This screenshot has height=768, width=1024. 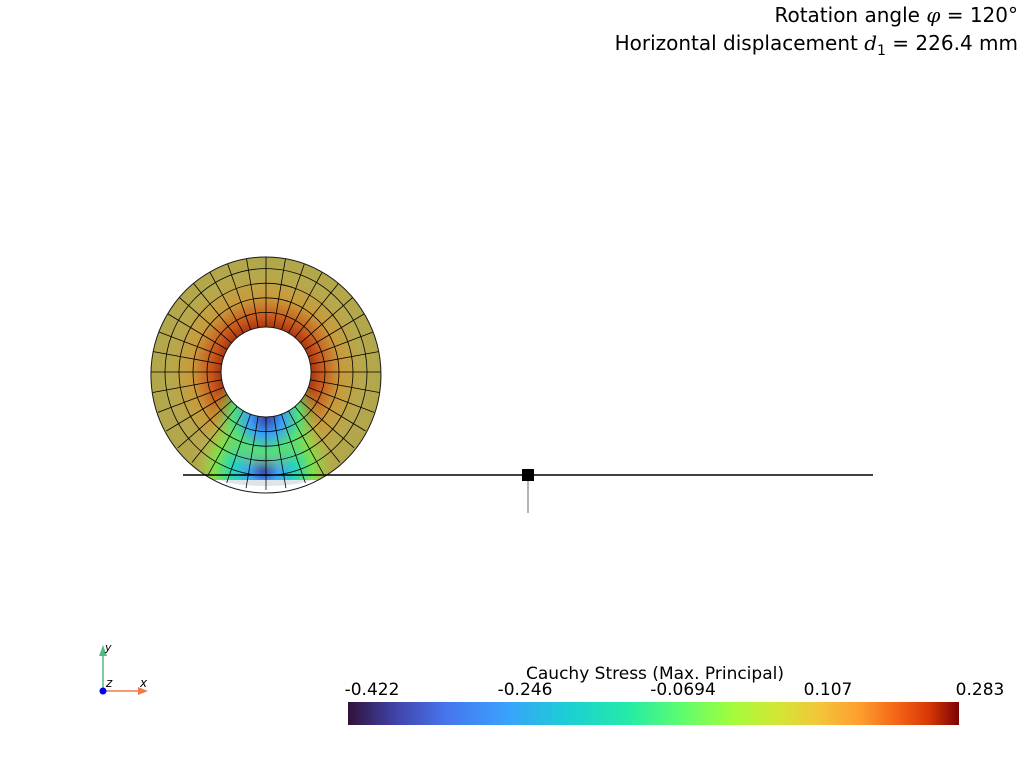 What do you see at coordinates (143, 691) in the screenshot?
I see `x-axis-arrowhead` at bounding box center [143, 691].